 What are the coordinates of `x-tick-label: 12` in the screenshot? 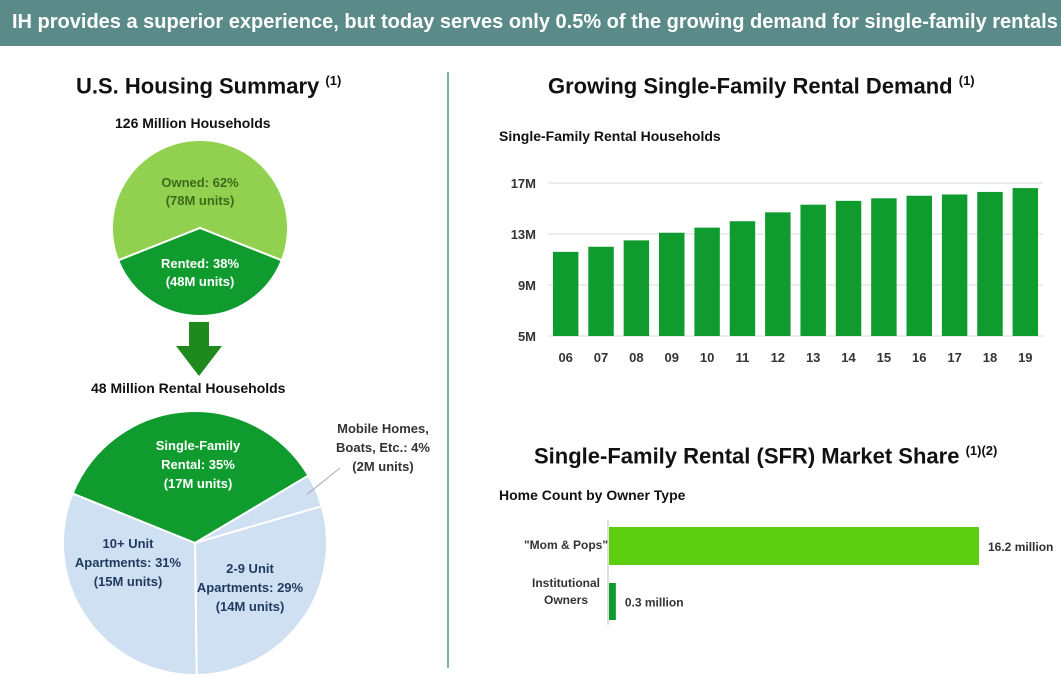 It's located at (778, 357).